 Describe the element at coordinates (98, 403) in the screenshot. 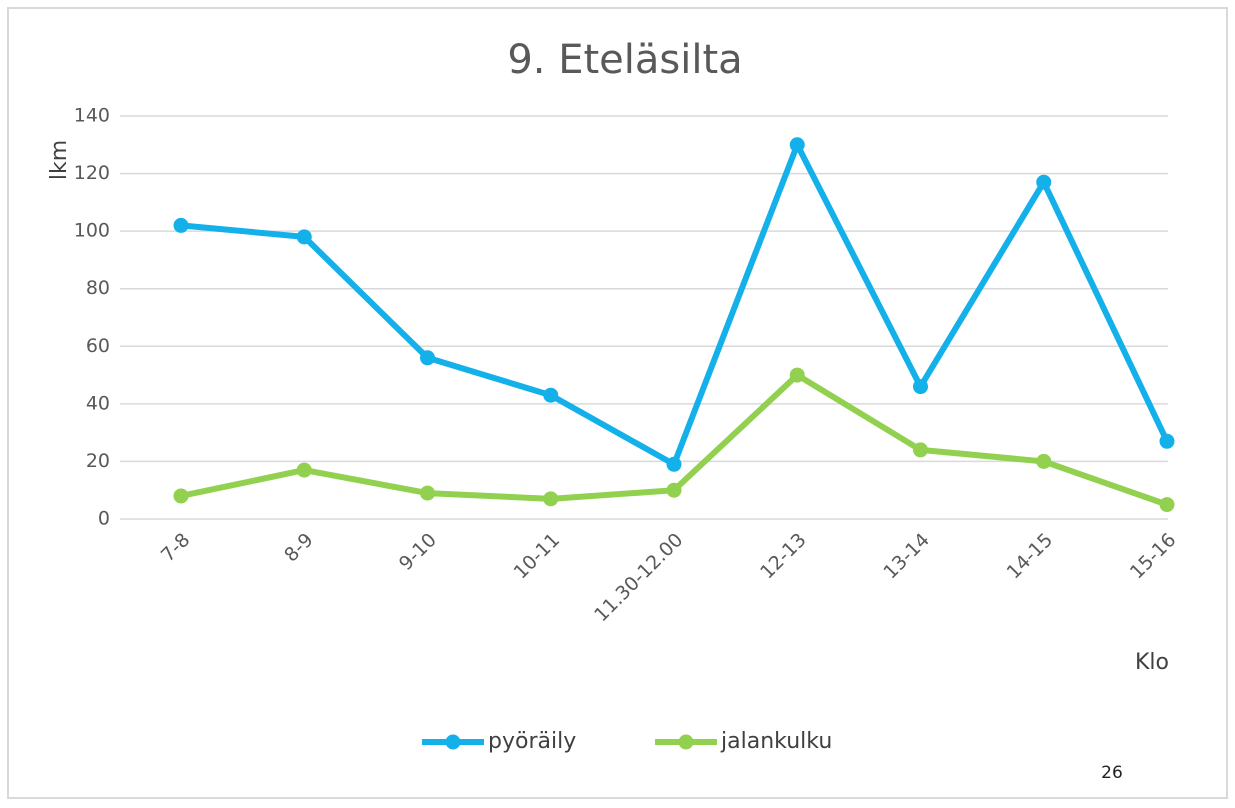

I see `y-tick-label: 40` at that location.